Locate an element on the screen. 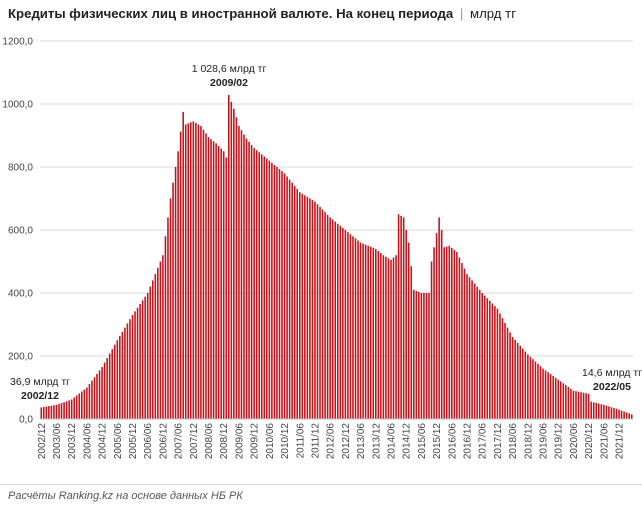 Image resolution: width=642 pixels, height=509 pixels. y-tick-label: 400,0 is located at coordinates (20, 294).